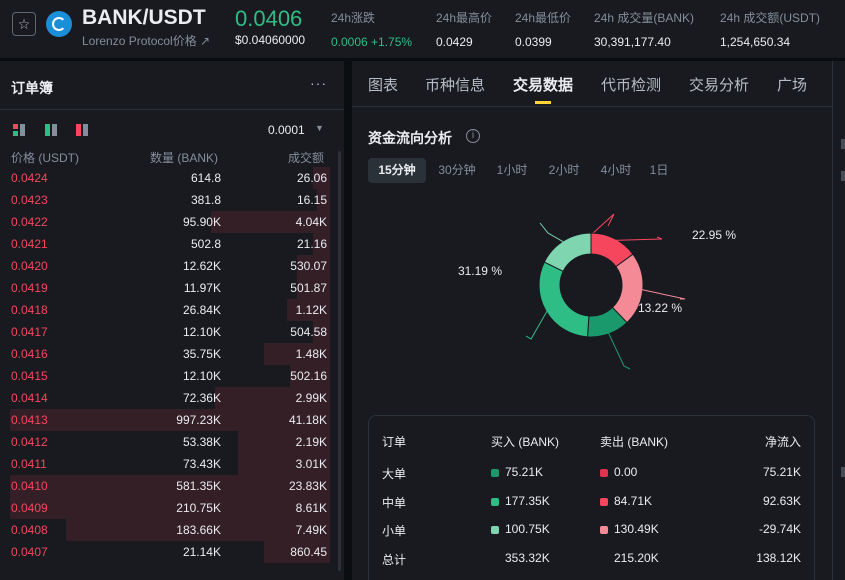 The height and width of the screenshot is (580, 845). What do you see at coordinates (394, 442) in the screenshot?
I see `header-order: 订单` at bounding box center [394, 442].